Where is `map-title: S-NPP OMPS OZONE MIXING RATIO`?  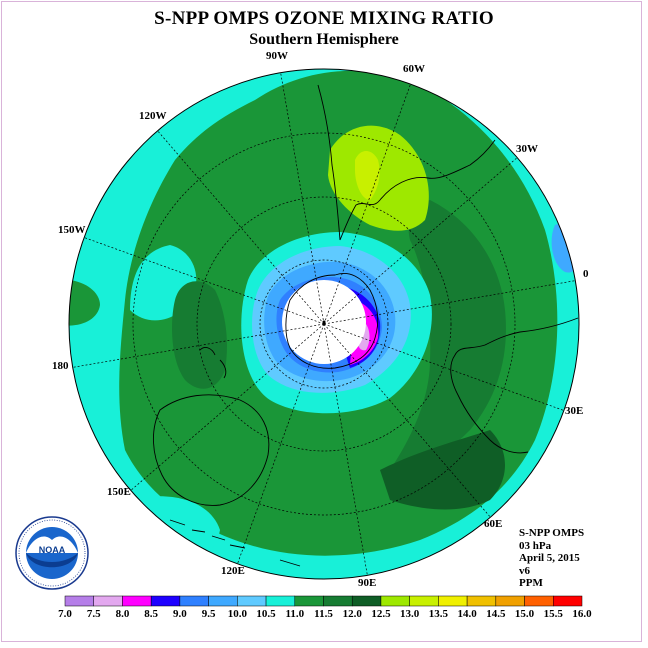 map-title: S-NPP OMPS OZONE MIXING RATIO is located at coordinates (324, 18).